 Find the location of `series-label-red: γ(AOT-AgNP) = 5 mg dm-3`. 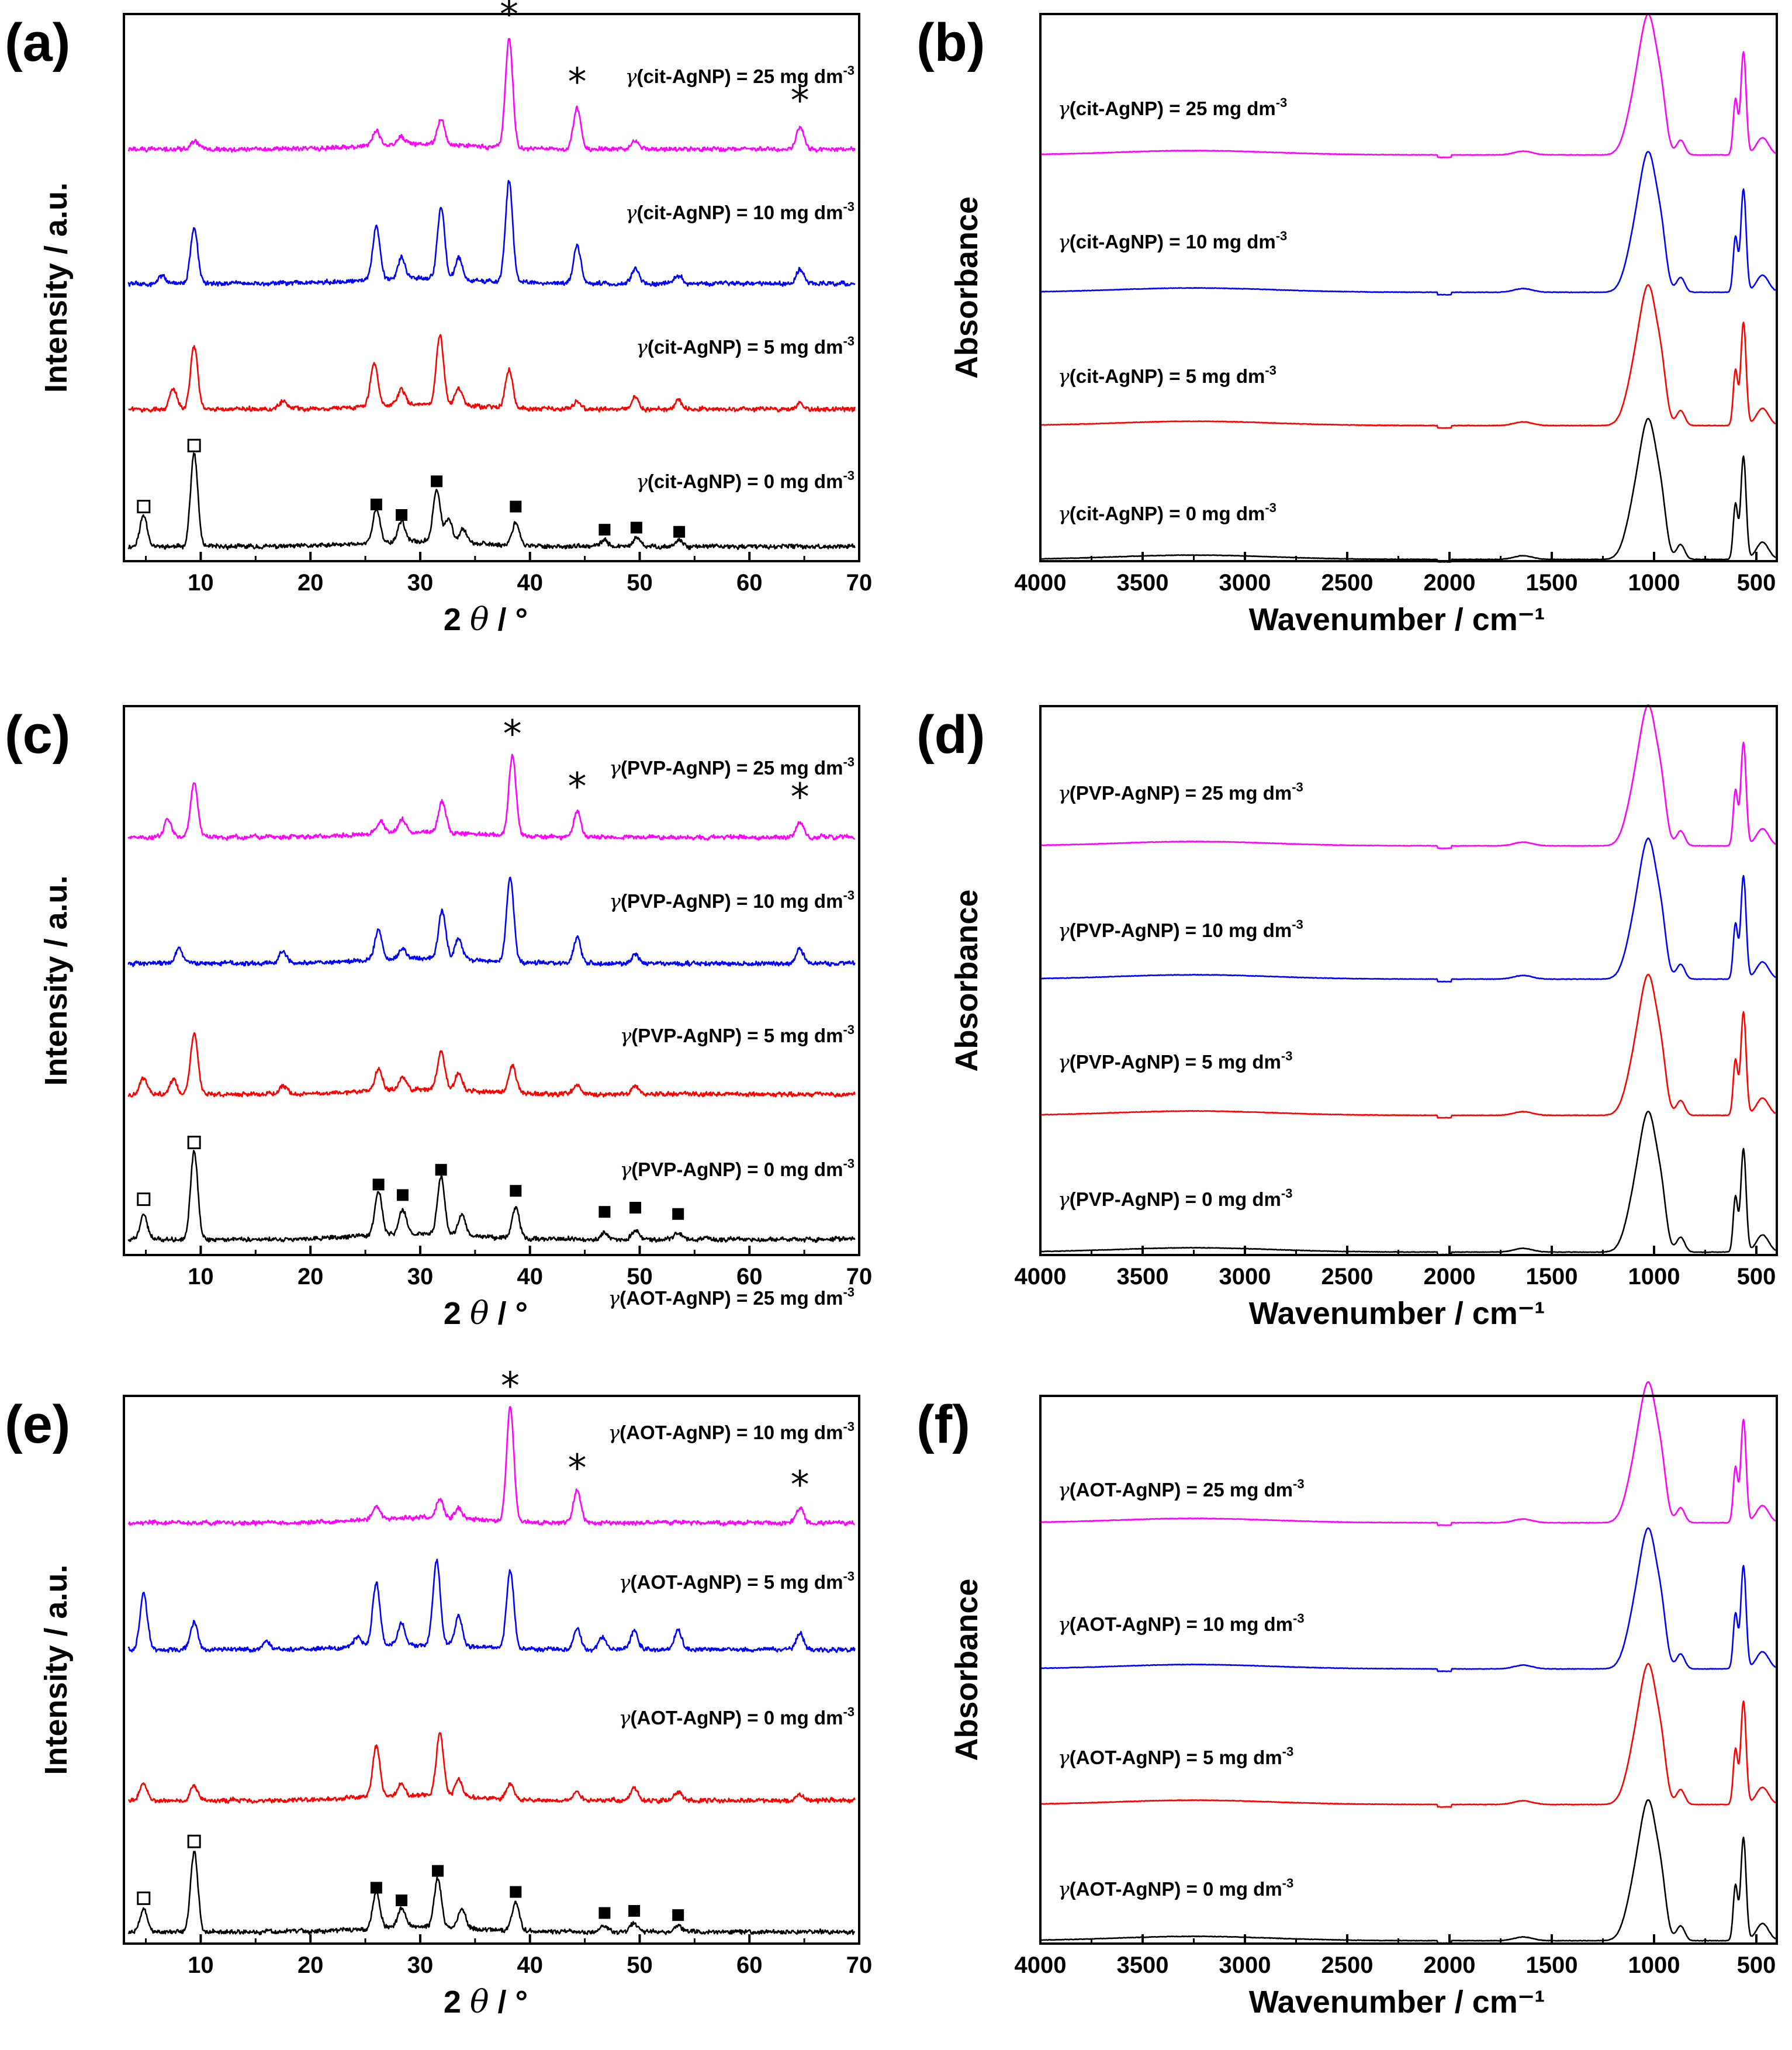

series-label-red: γ(AOT-AgNP) = 5 mg dm-3 is located at coordinates (1175, 1756).